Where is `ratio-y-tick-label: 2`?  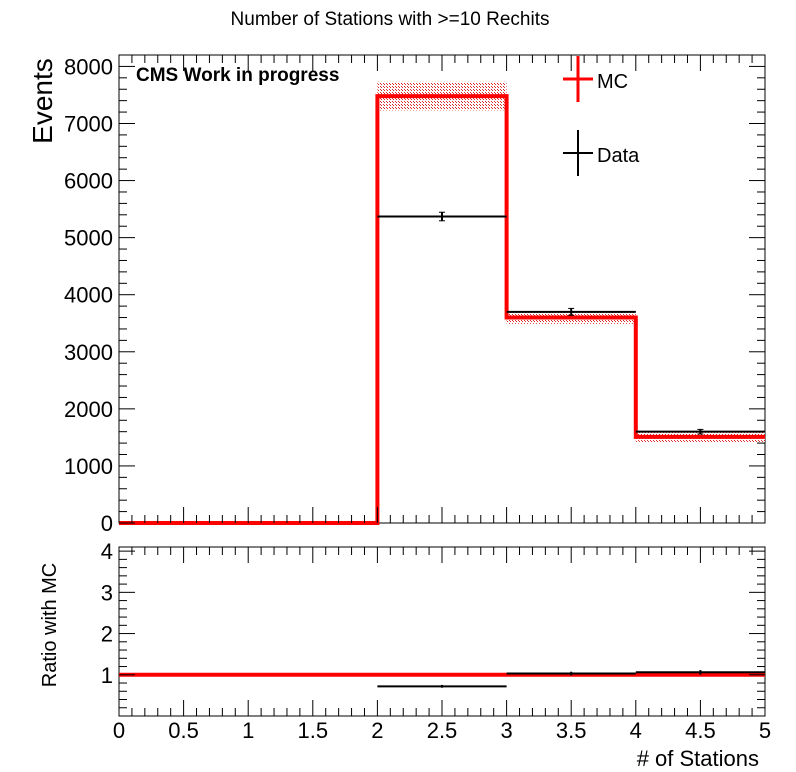
ratio-y-tick-label: 2 is located at coordinates (107, 634).